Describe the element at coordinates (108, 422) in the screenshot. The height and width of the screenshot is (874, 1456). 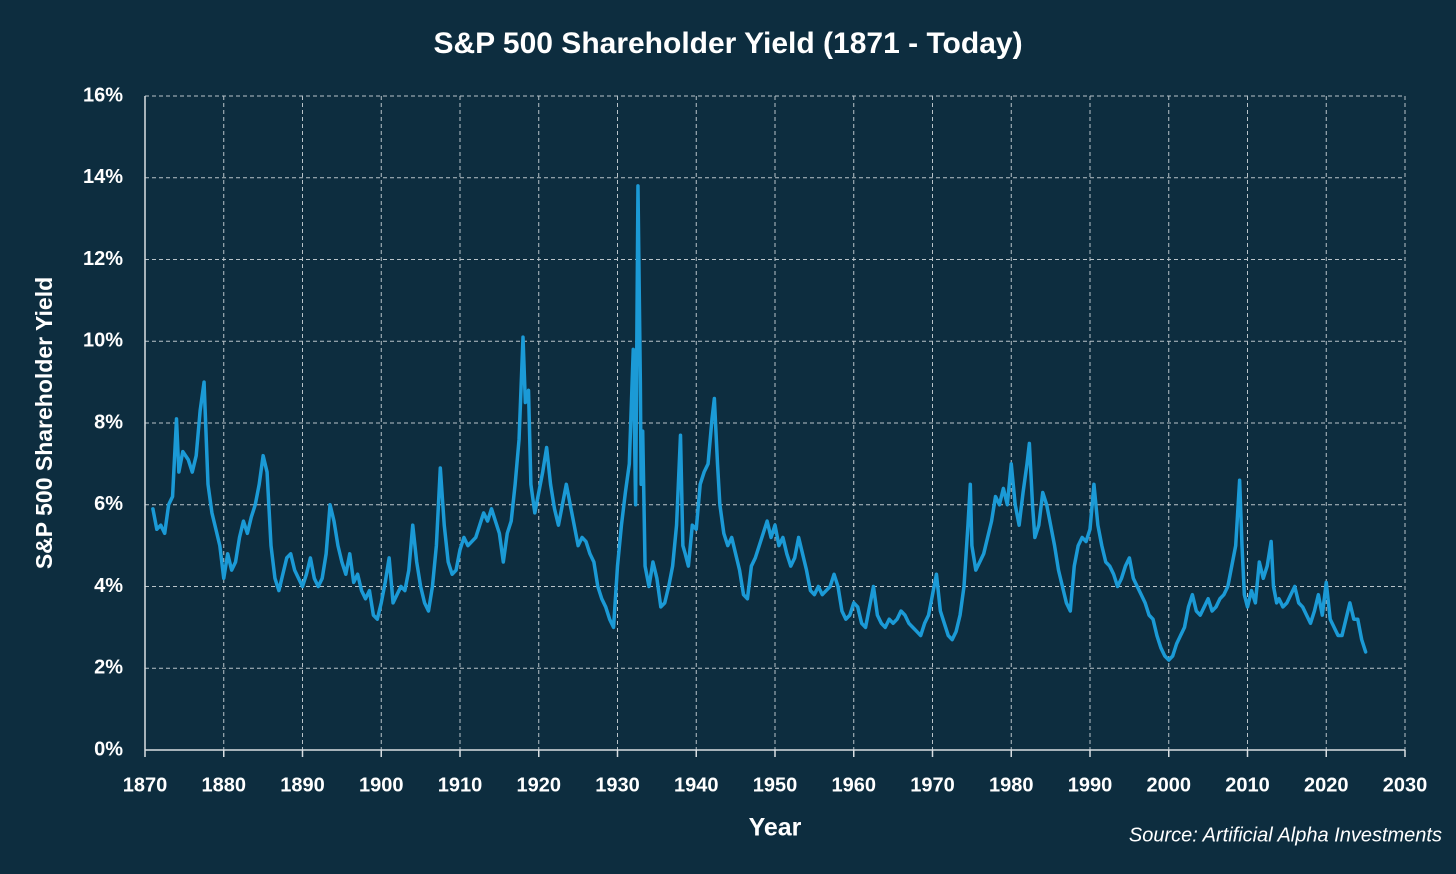
I see `y-tick-label: 8%` at that location.